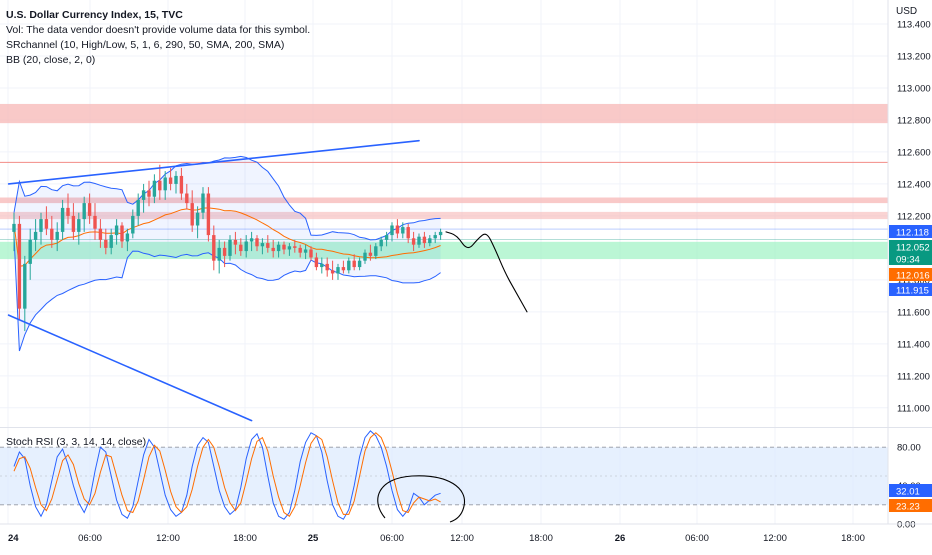 The width and height of the screenshot is (932, 555). I want to click on time-tick-label: 25, so click(313, 538).